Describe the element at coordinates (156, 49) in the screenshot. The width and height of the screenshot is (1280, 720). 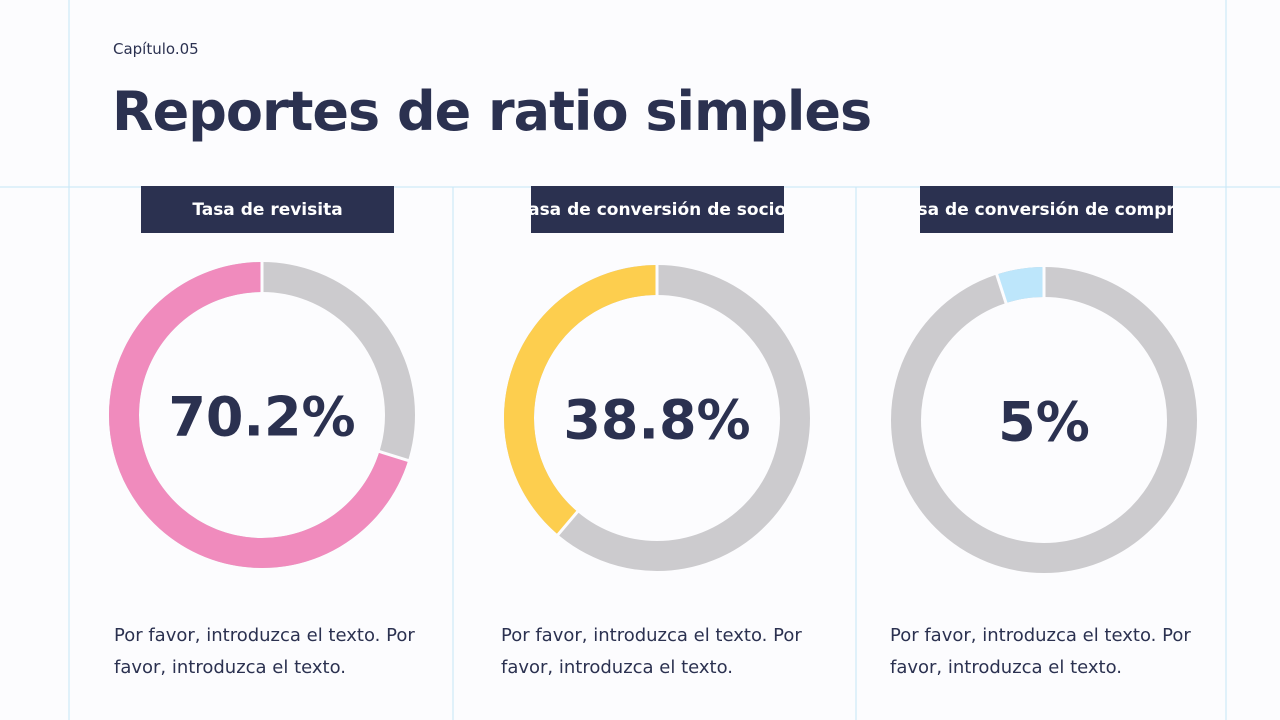
I see `chapter: Capítulo.05` at that location.